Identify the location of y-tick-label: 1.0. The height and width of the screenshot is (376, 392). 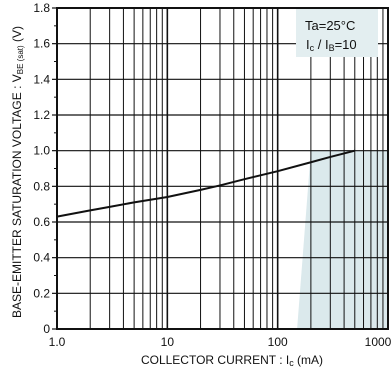
(41, 151).